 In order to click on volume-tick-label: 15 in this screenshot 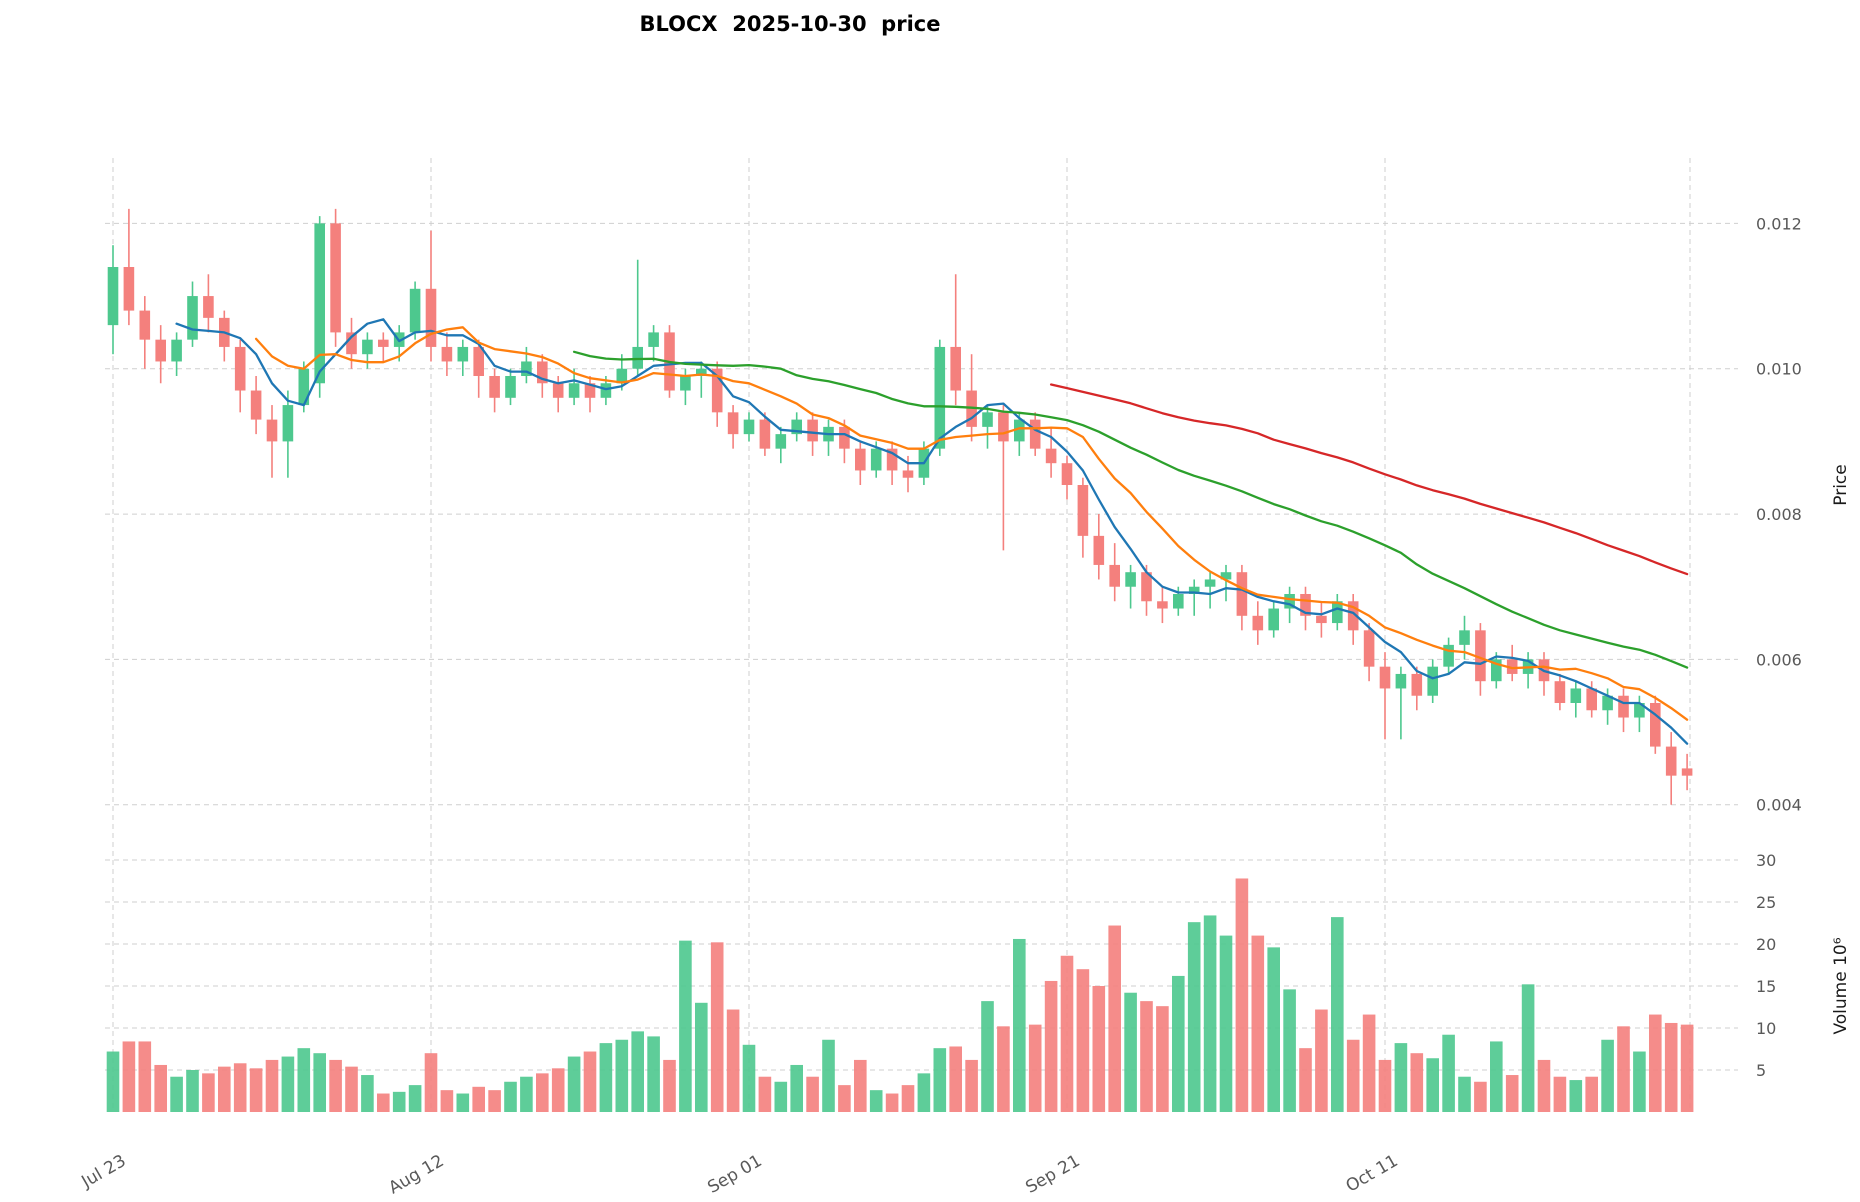, I will do `click(1766, 986)`.